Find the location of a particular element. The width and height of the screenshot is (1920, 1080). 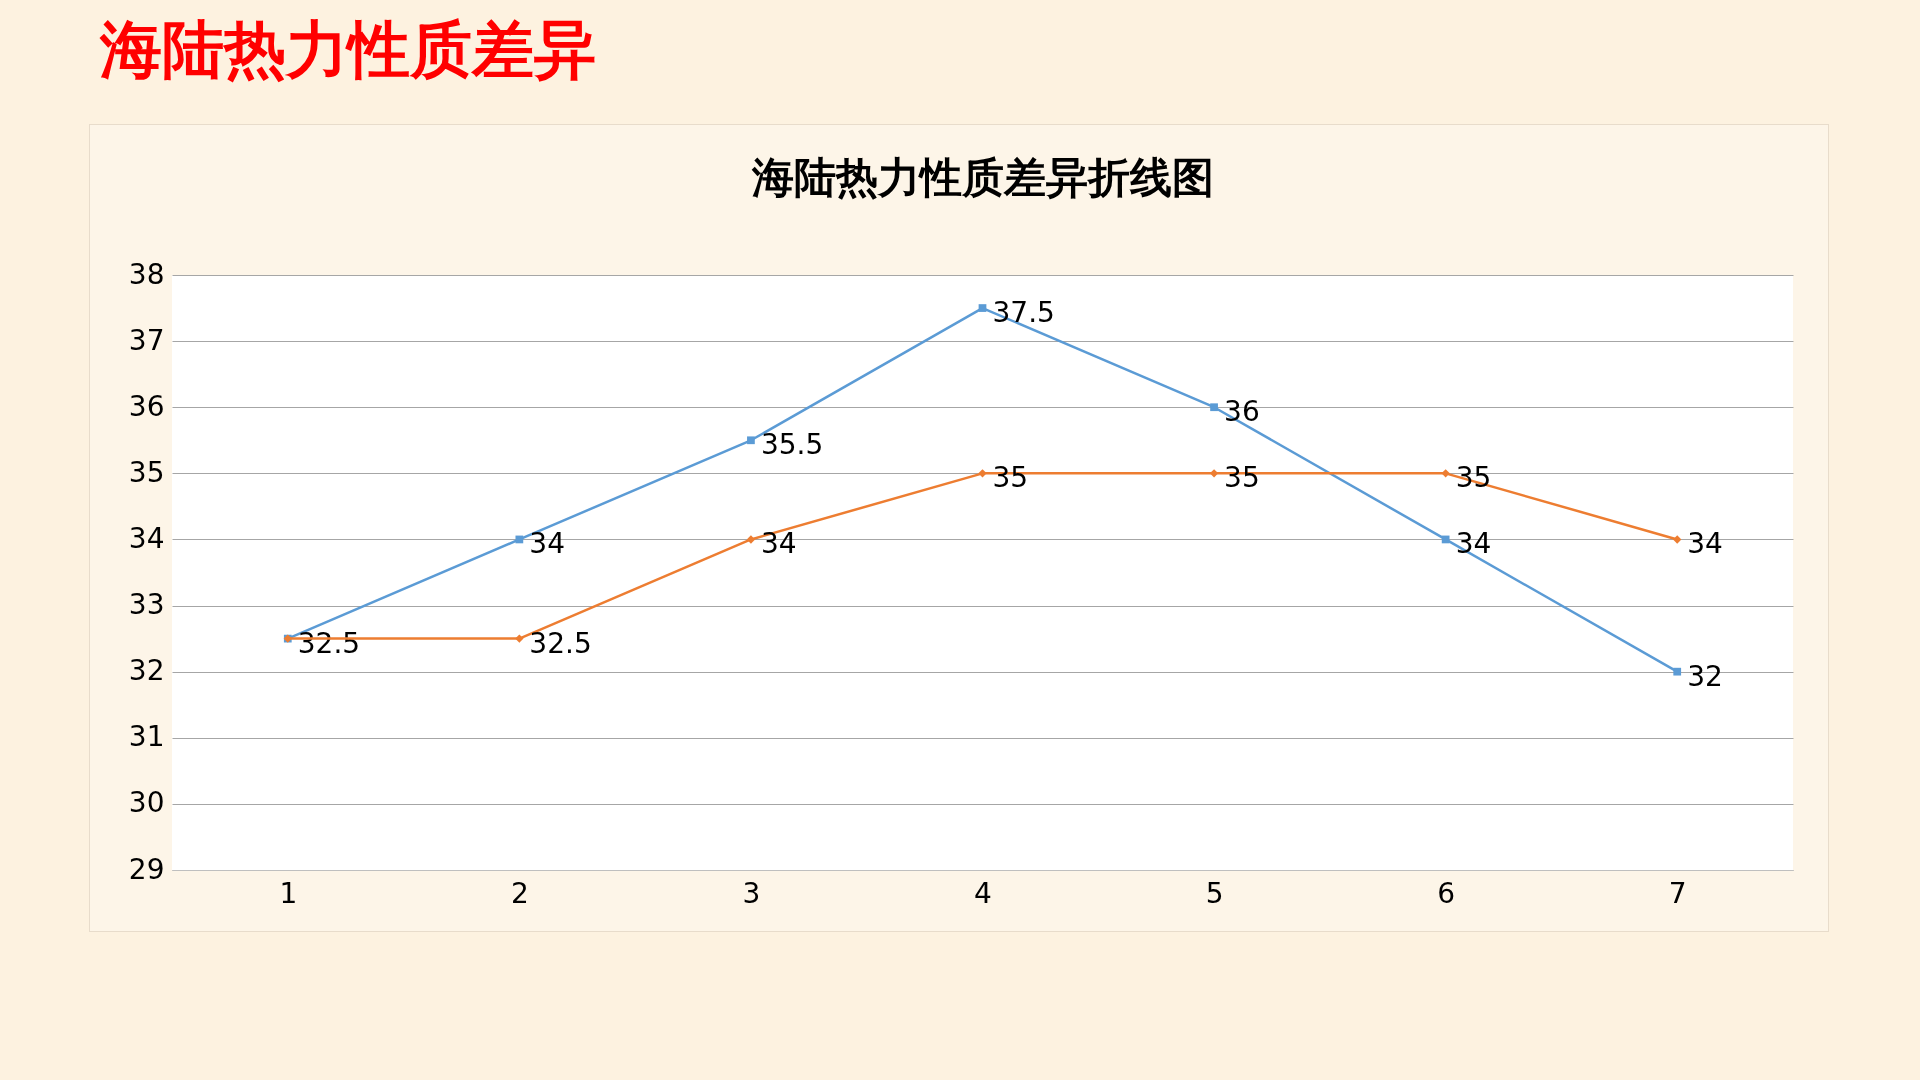

y-tick-label: 34 is located at coordinates (146, 538).